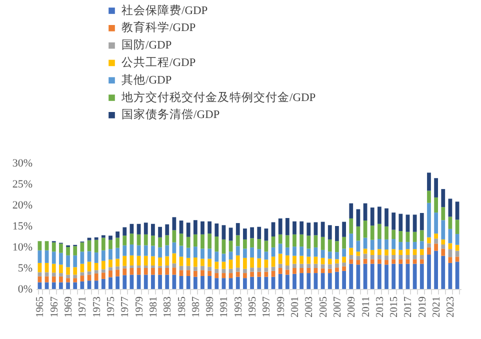 The image size is (481, 339). I want to click on x-tick-label: 2005, so click(324, 307).